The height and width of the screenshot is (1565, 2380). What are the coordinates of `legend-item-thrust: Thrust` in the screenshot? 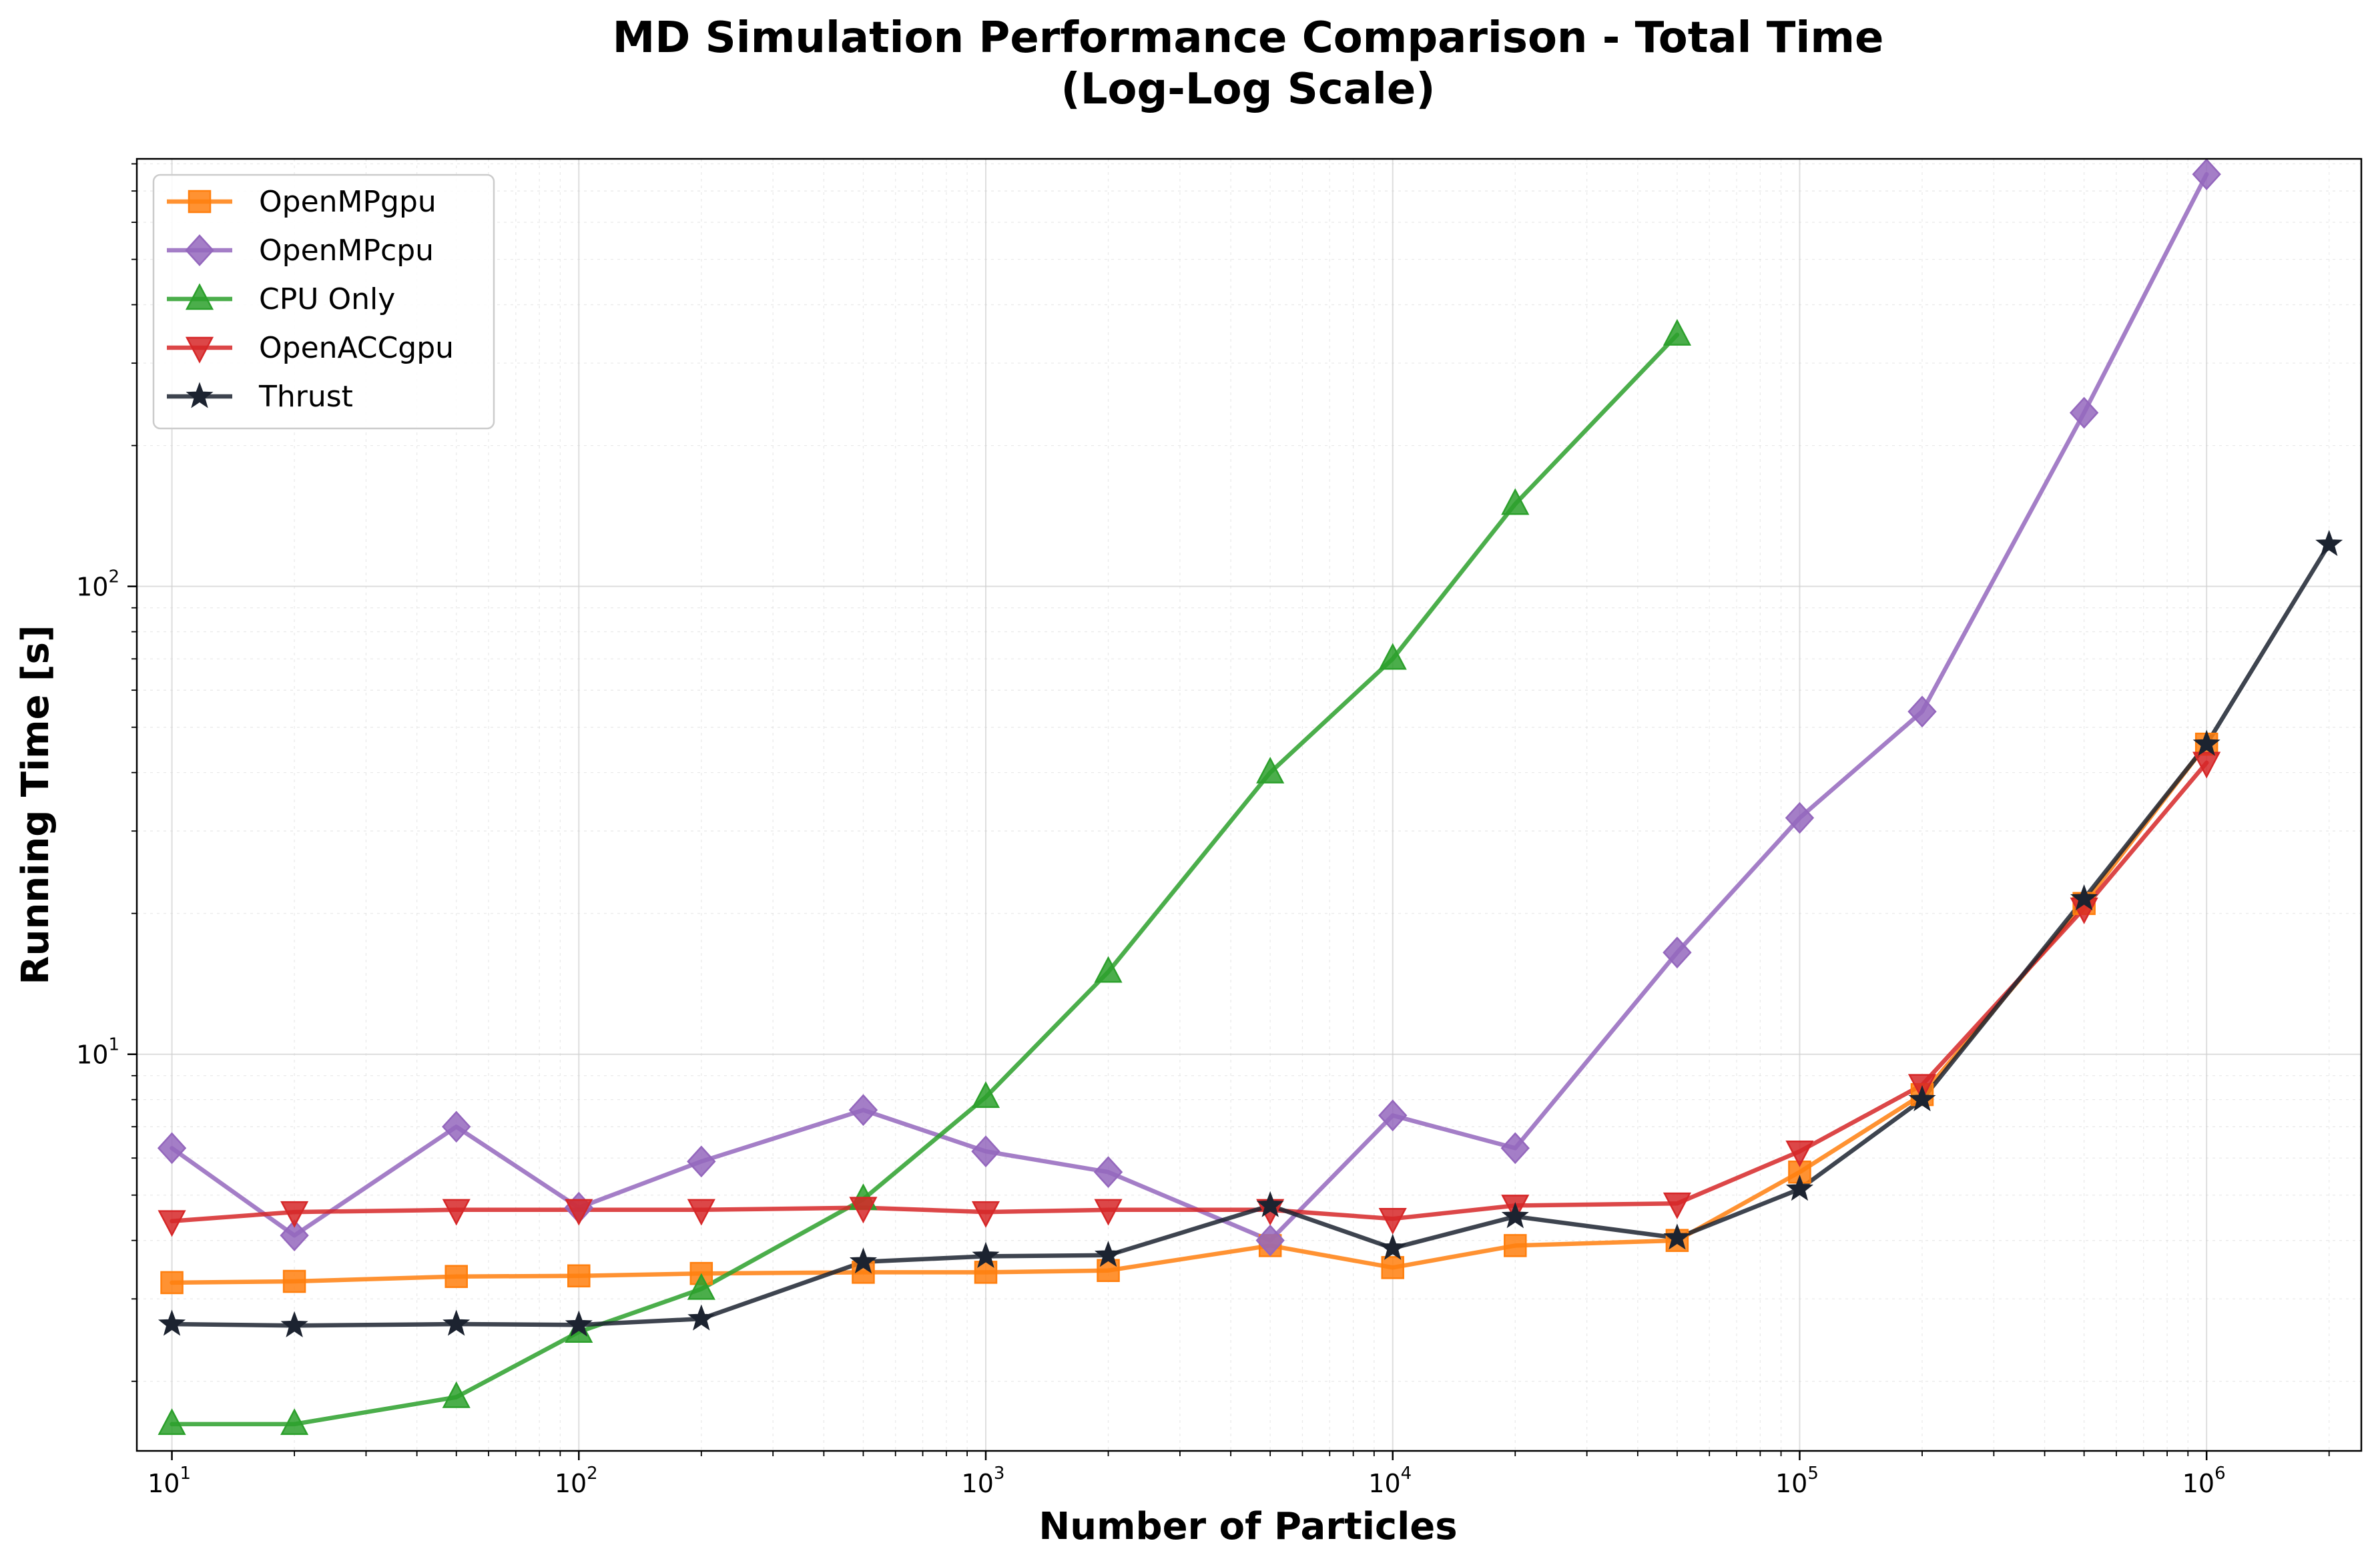 It's located at (260, 397).